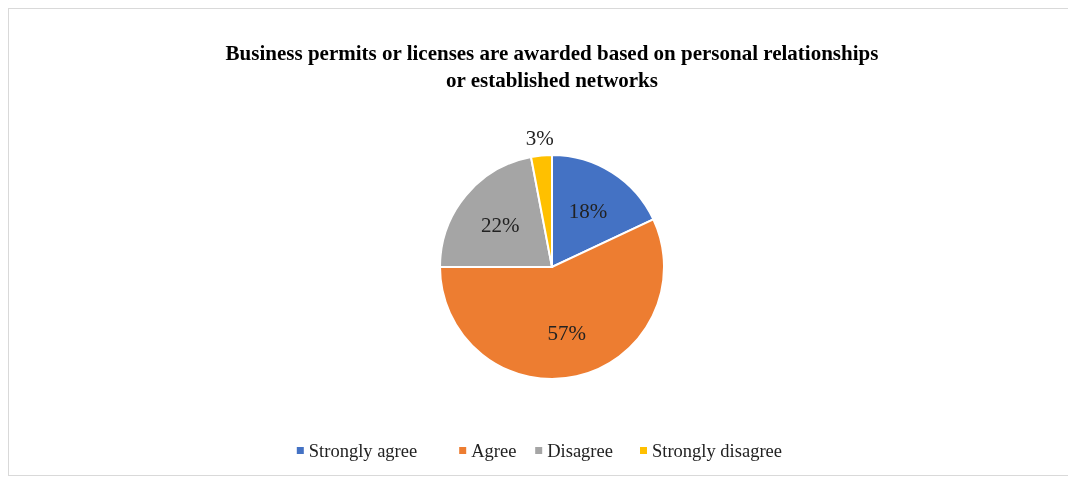 This screenshot has height=477, width=1068. What do you see at coordinates (539, 137) in the screenshot?
I see `data-label: 3%` at bounding box center [539, 137].